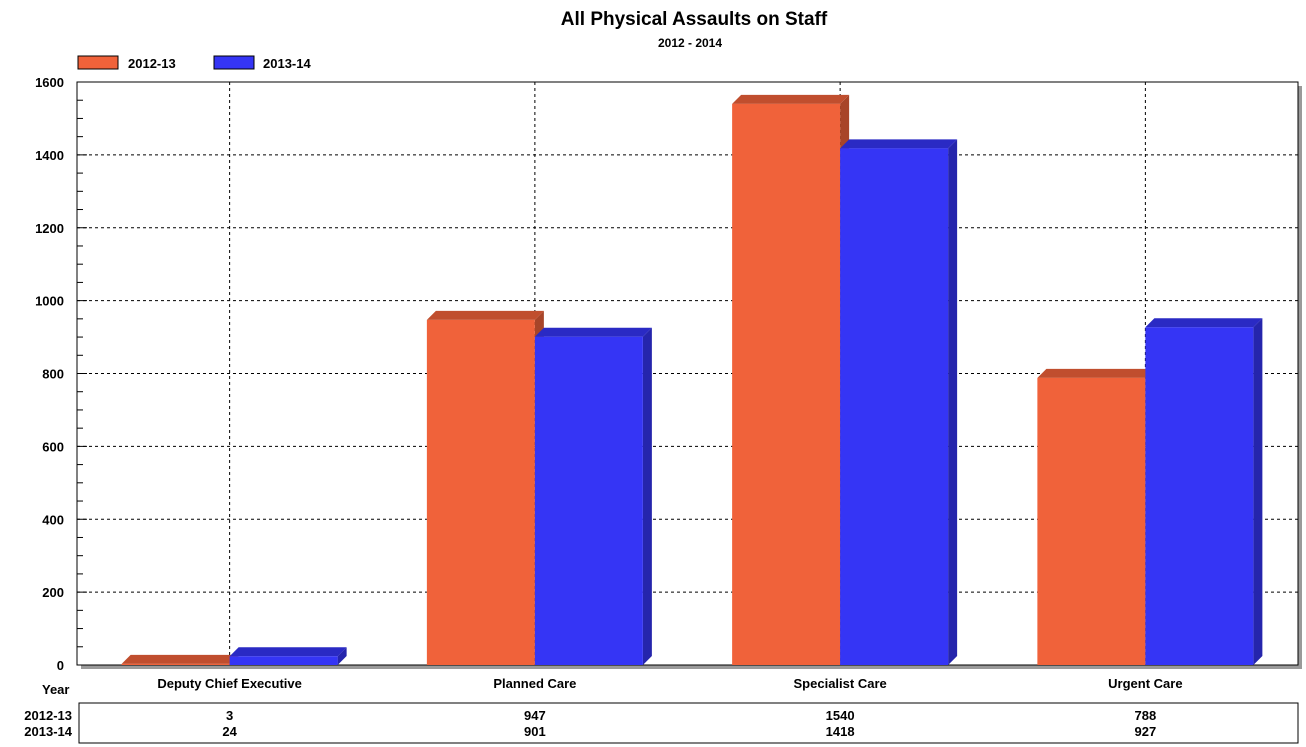 The height and width of the screenshot is (747, 1306). Describe the element at coordinates (534, 683) in the screenshot. I see `x-category-label: Planned Care` at that location.